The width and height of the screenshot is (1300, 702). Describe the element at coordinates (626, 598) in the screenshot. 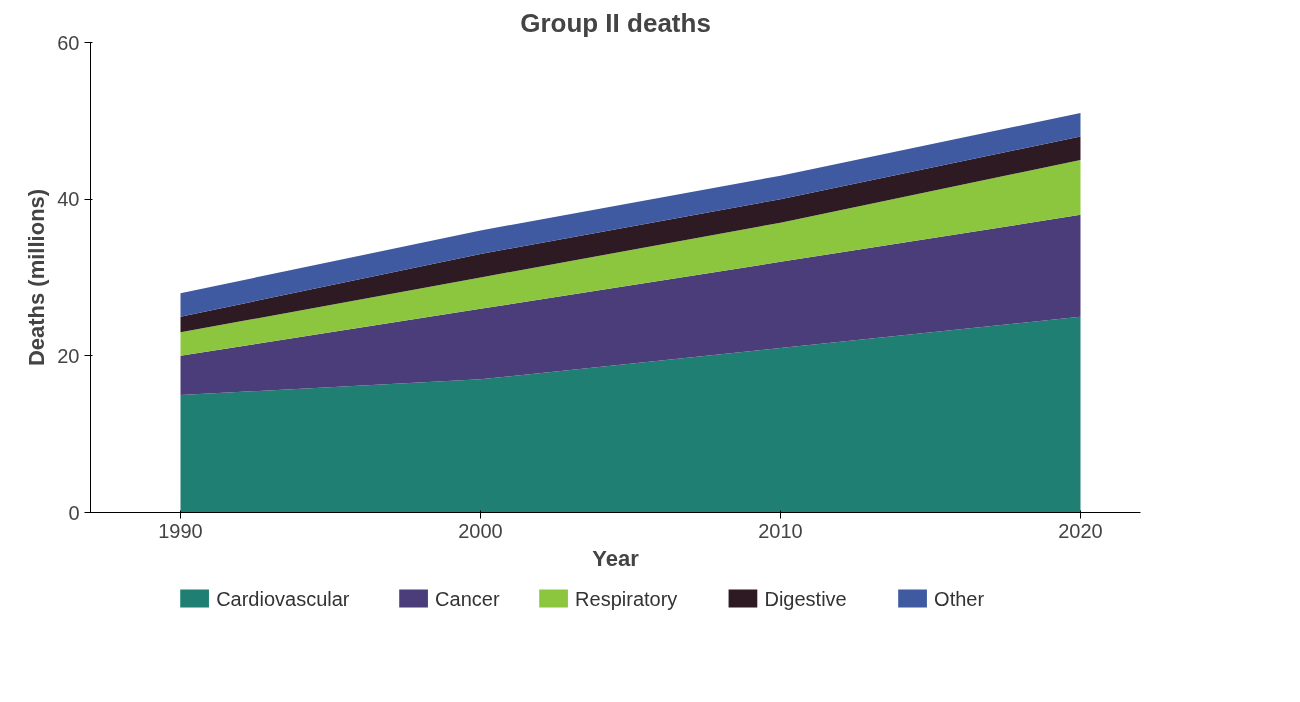

I see `legend-label: Respiratory` at that location.